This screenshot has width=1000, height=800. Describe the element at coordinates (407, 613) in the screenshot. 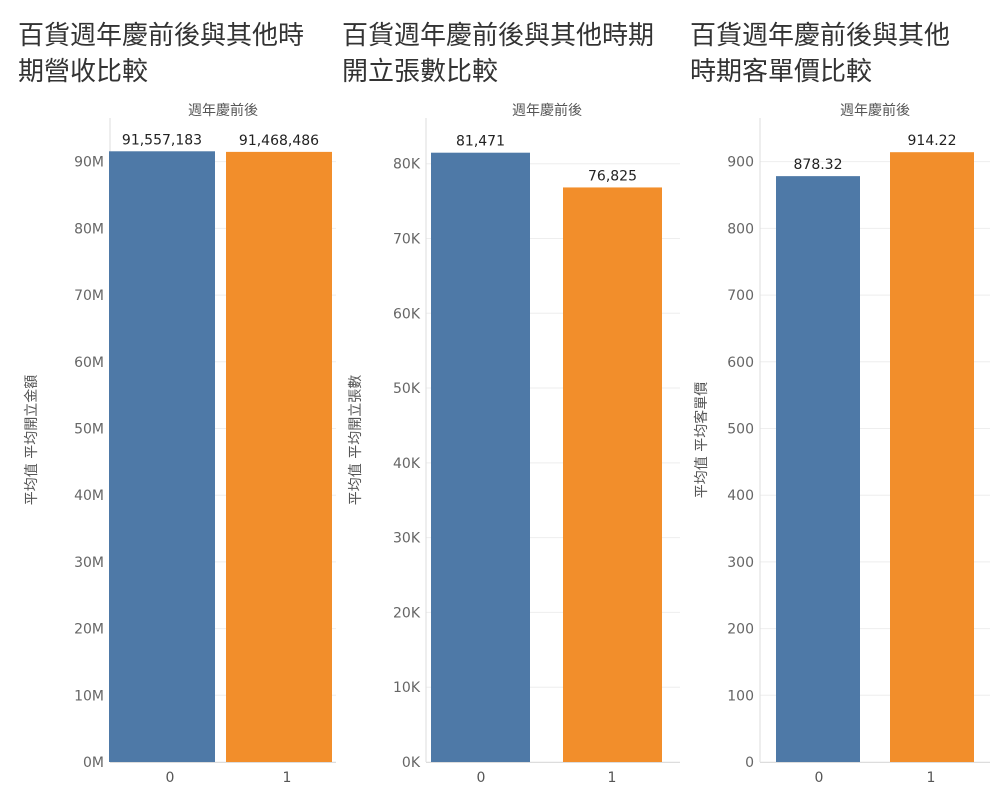

I see `y-tick-label: 20K` at that location.